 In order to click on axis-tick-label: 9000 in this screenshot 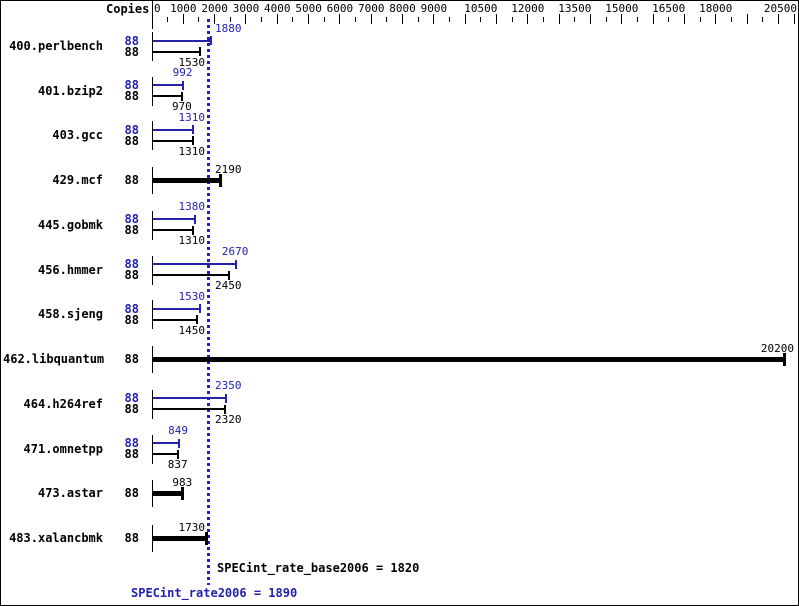, I will do `click(434, 8)`.